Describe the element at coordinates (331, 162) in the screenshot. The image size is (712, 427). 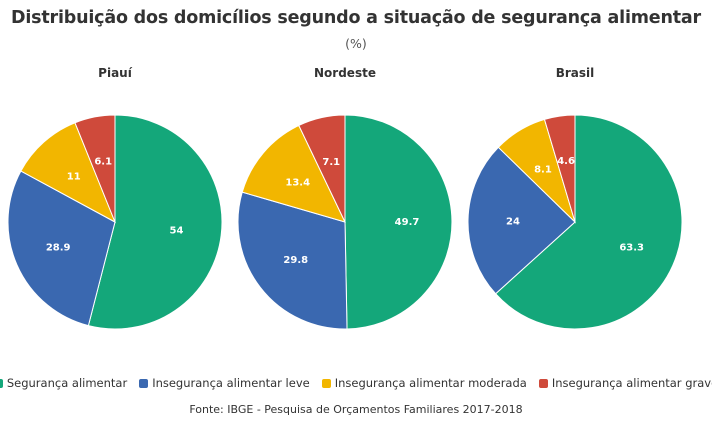
I see `slice-label: 7.1` at that location.